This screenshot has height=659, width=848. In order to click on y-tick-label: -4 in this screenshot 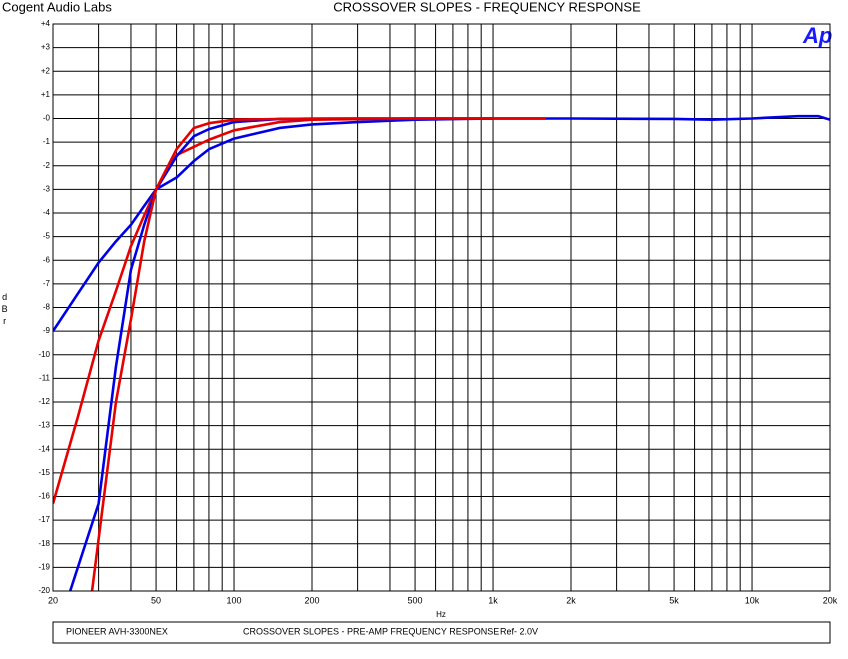, I will do `click(47, 212)`.